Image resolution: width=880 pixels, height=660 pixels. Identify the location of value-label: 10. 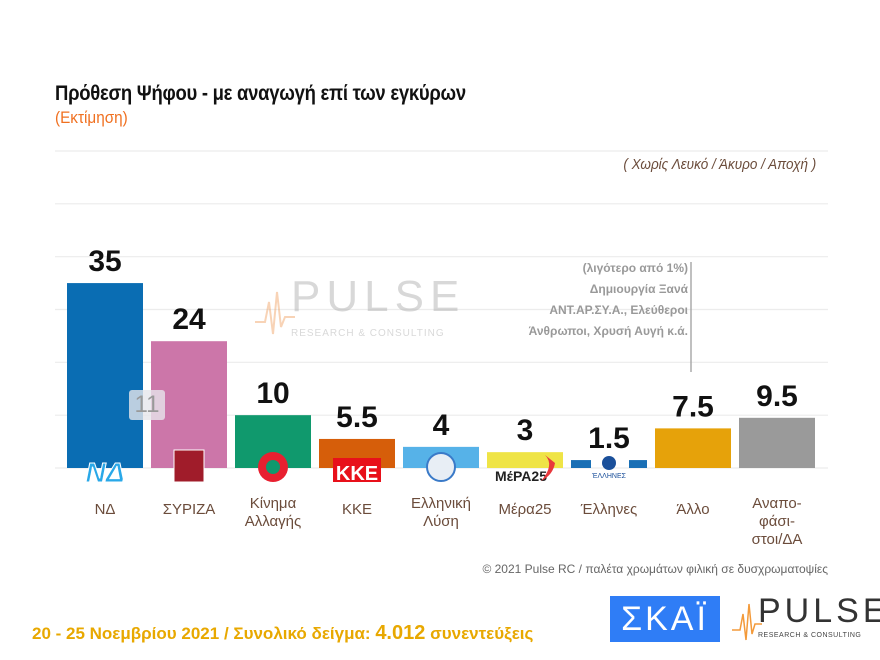
(272, 393).